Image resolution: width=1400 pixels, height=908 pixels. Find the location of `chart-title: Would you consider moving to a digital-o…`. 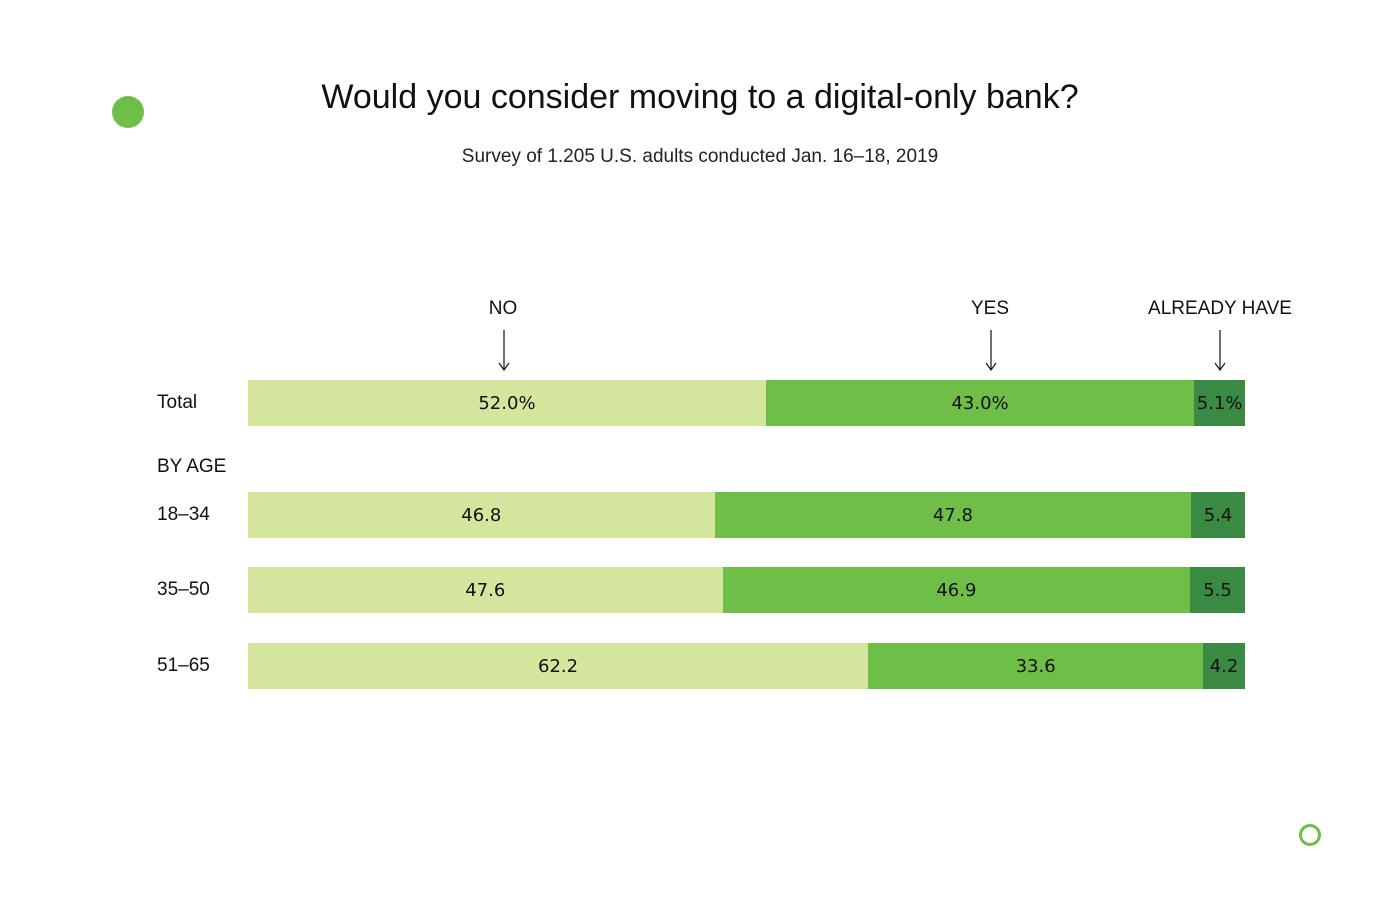

chart-title: Would you consider moving to a digital-o… is located at coordinates (700, 97).